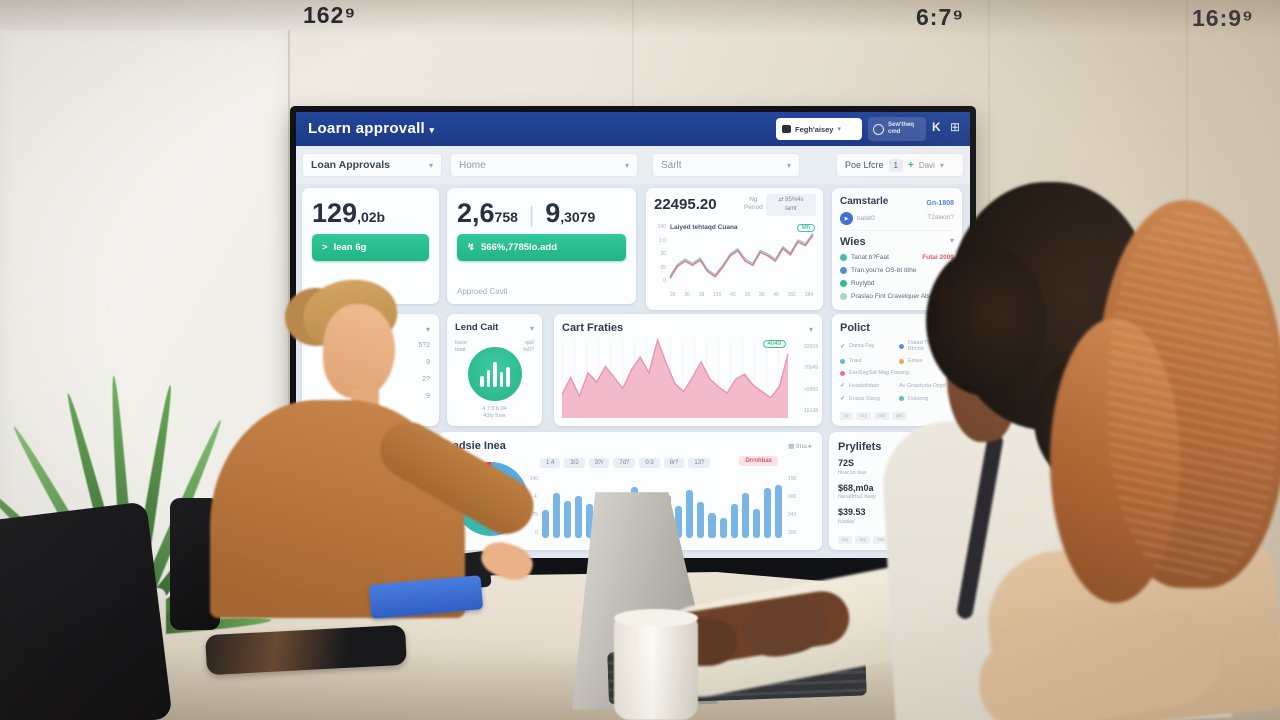  Describe the element at coordinates (897, 242) in the screenshot. I see `views-section-header: Wies ▾` at that location.